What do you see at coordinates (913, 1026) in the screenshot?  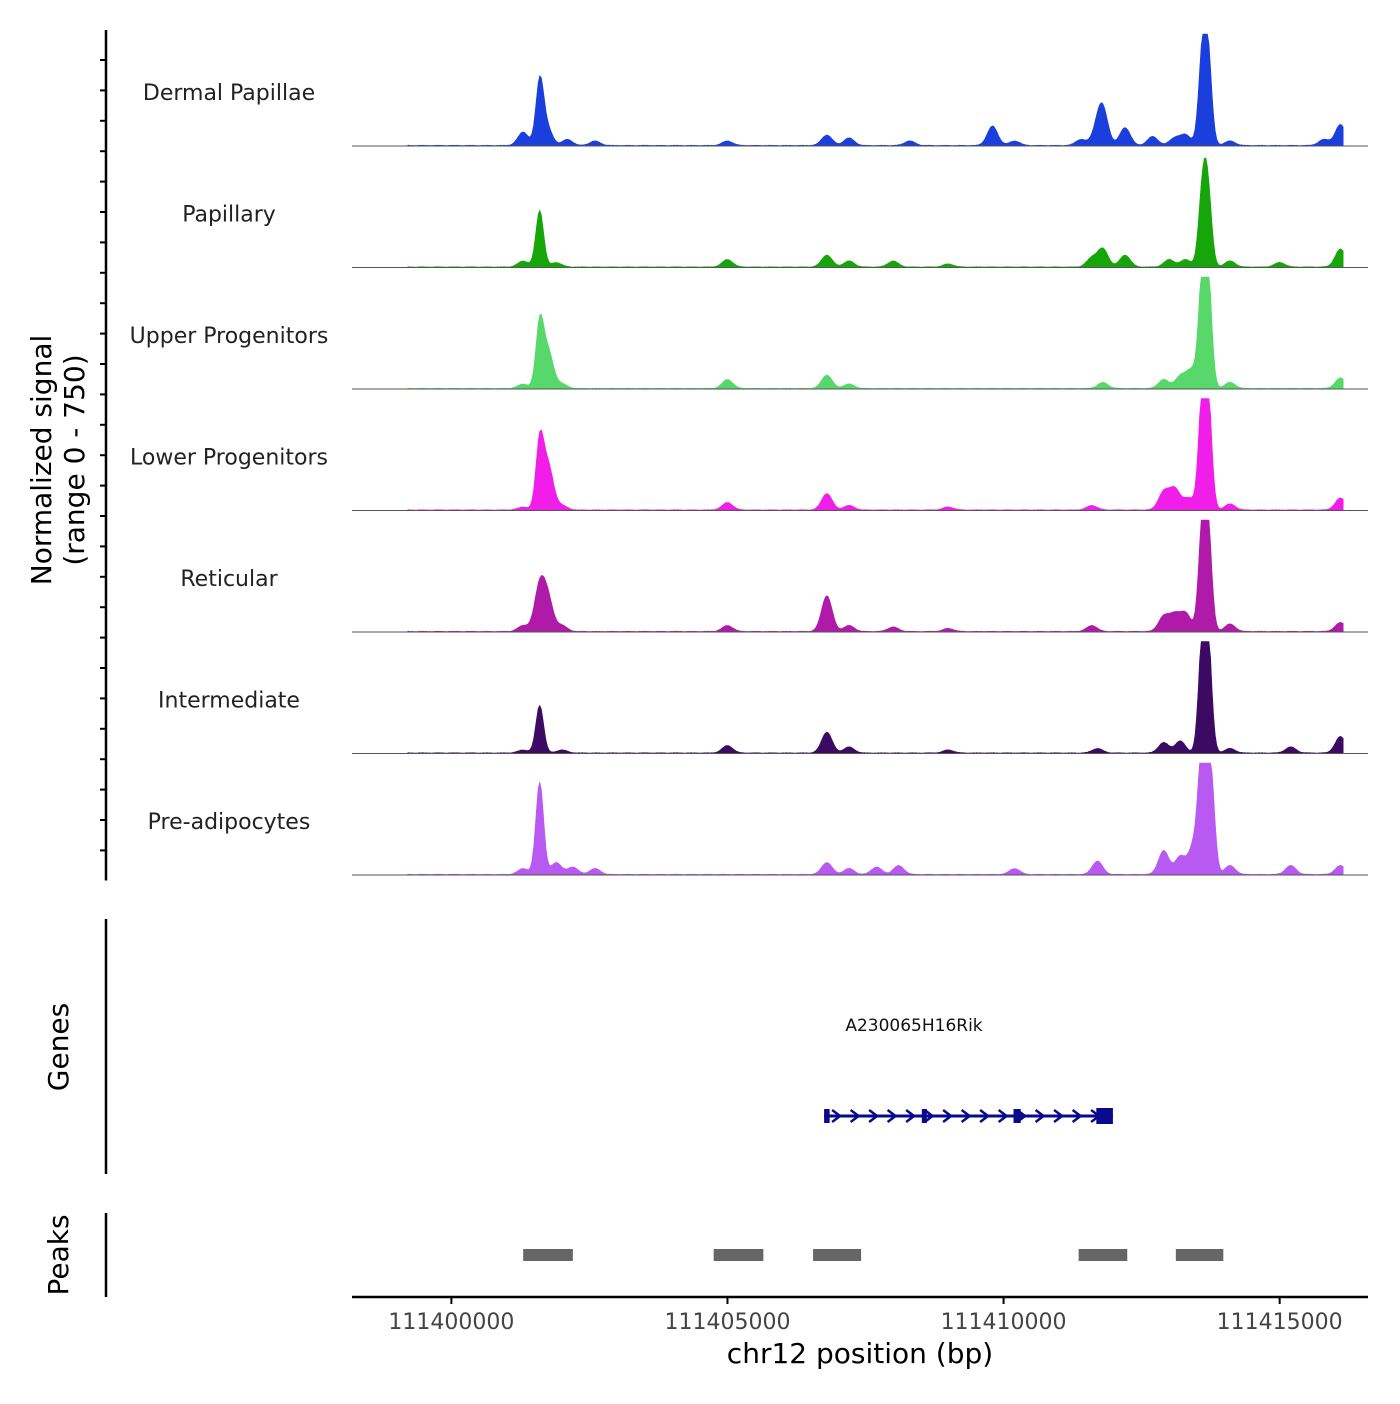 I see `gene-name: A230065H16Rik` at bounding box center [913, 1026].